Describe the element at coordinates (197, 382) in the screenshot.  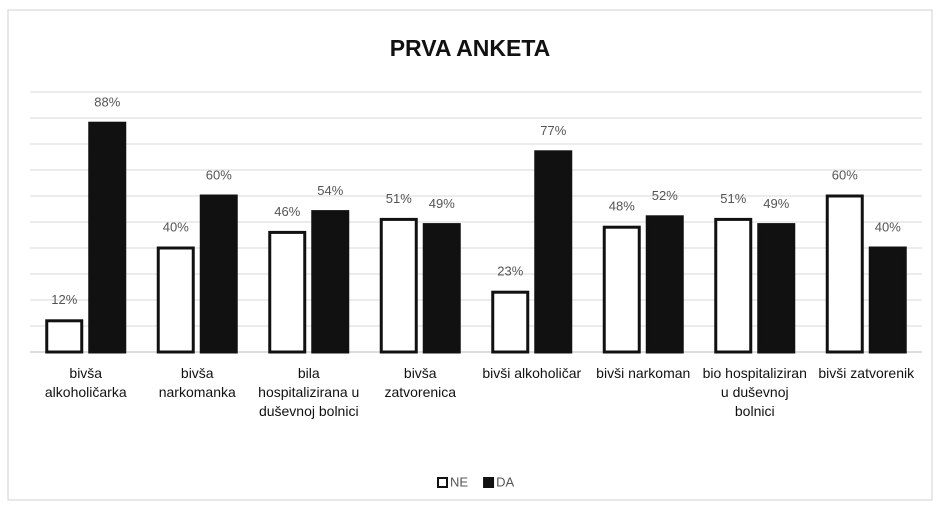
I see `x-tick-label: bivša narkomanka` at that location.